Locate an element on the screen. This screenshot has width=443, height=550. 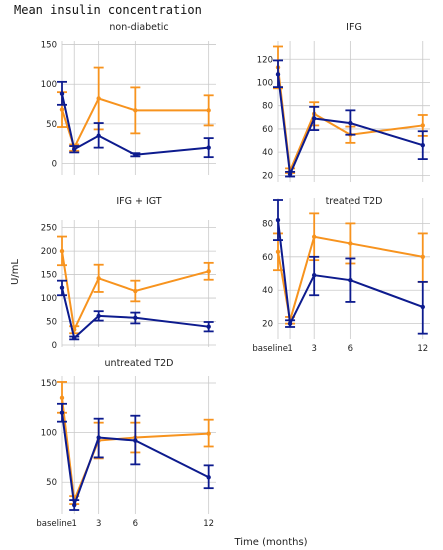
y-tick-label: 200 is located at coordinates (49, 252).